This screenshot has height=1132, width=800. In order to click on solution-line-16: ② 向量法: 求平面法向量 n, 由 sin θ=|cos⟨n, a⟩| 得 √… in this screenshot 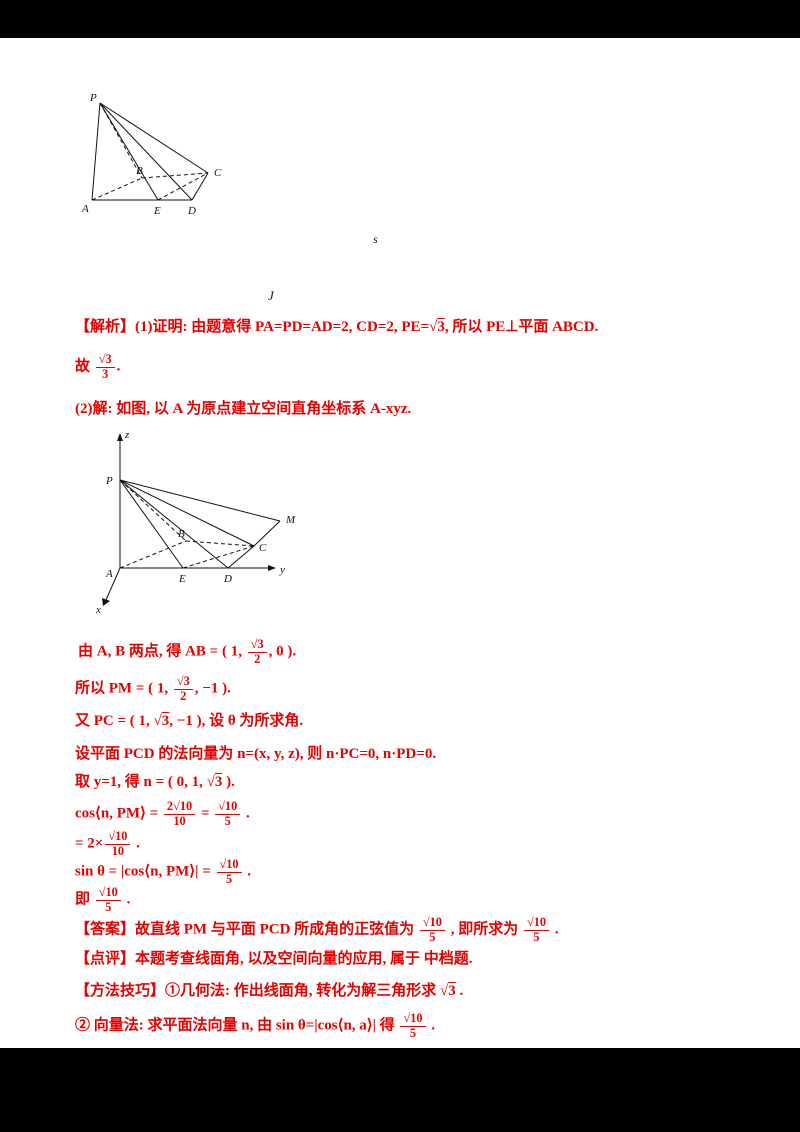, I will do `click(255, 1025)`.